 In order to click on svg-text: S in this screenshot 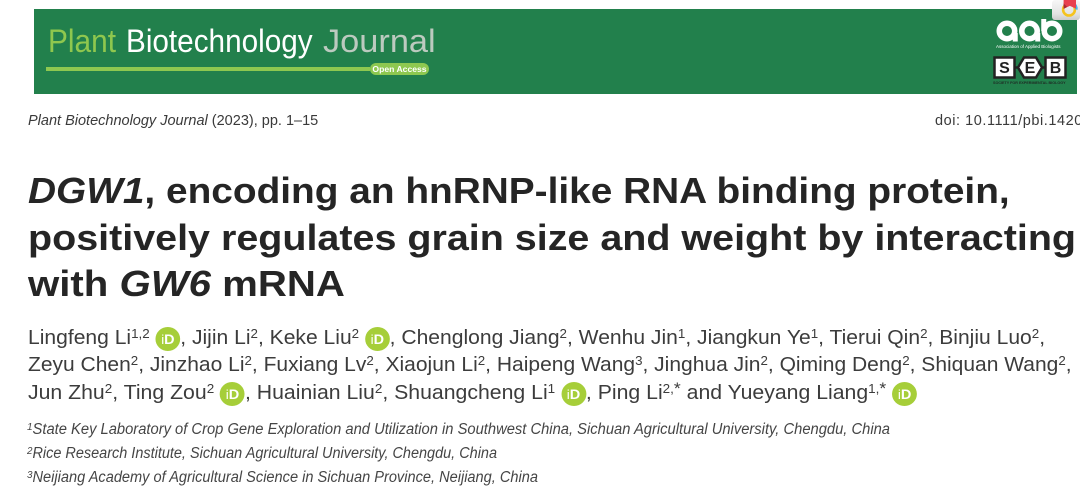, I will do `click(1004, 68)`.